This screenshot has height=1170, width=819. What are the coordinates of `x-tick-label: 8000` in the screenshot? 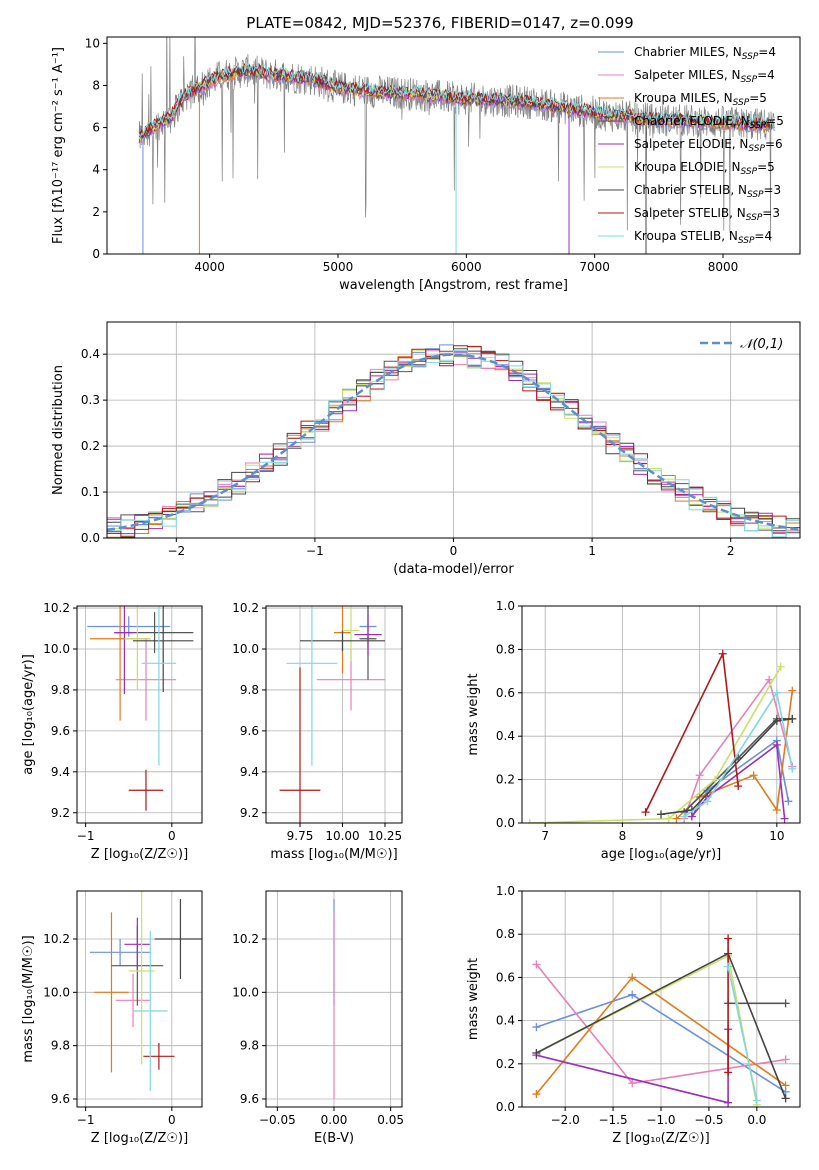 It's located at (723, 267).